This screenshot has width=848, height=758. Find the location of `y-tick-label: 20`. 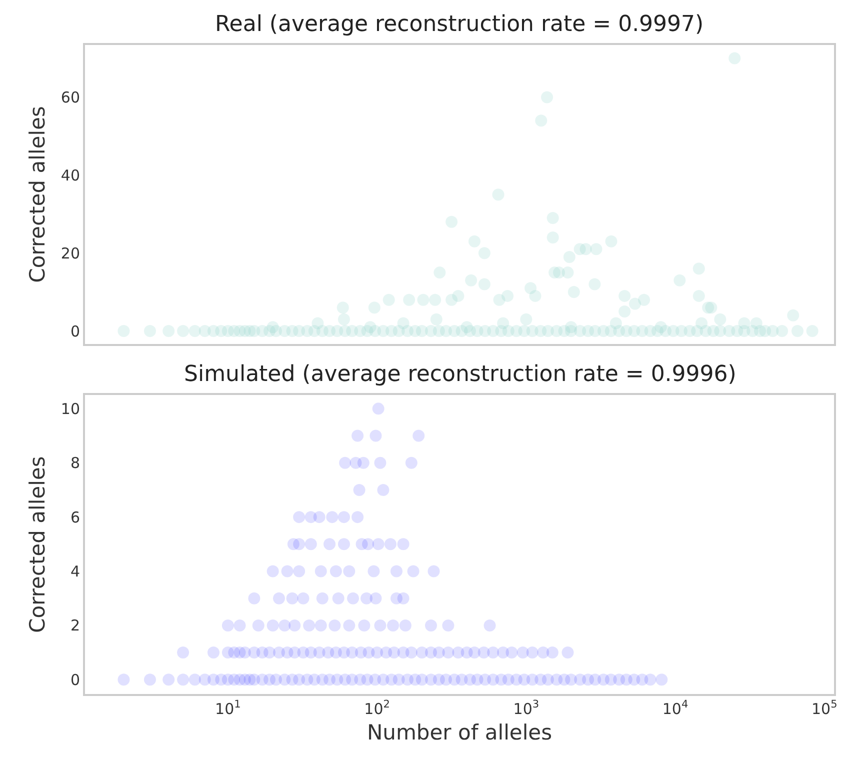

y-tick-label: 20 is located at coordinates (70, 253).